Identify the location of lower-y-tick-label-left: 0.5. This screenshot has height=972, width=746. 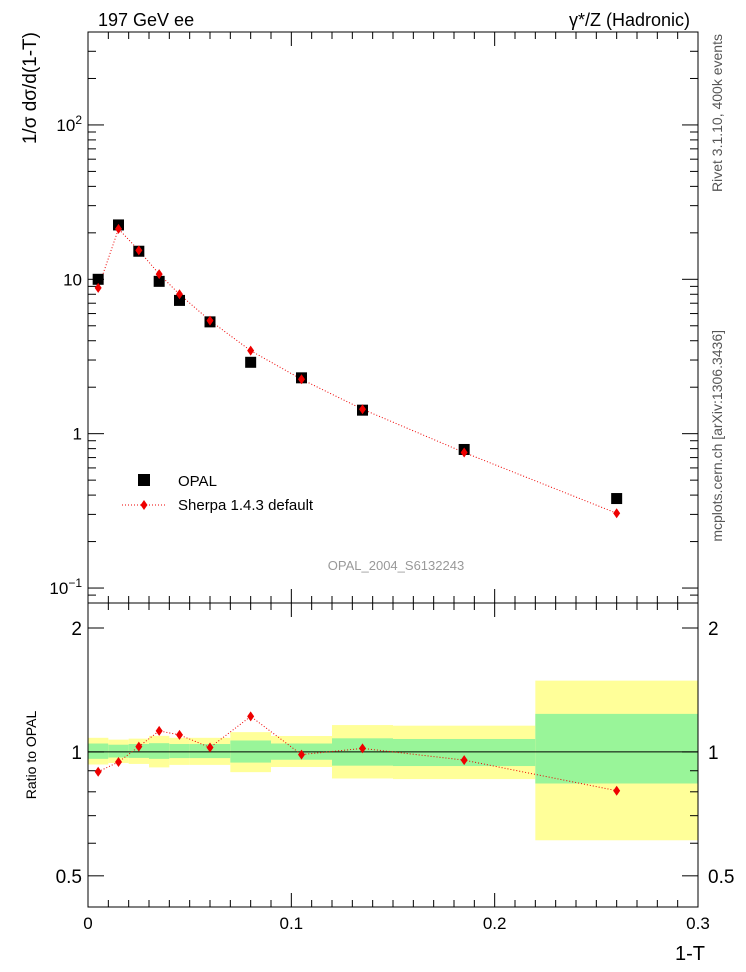
(69, 877).